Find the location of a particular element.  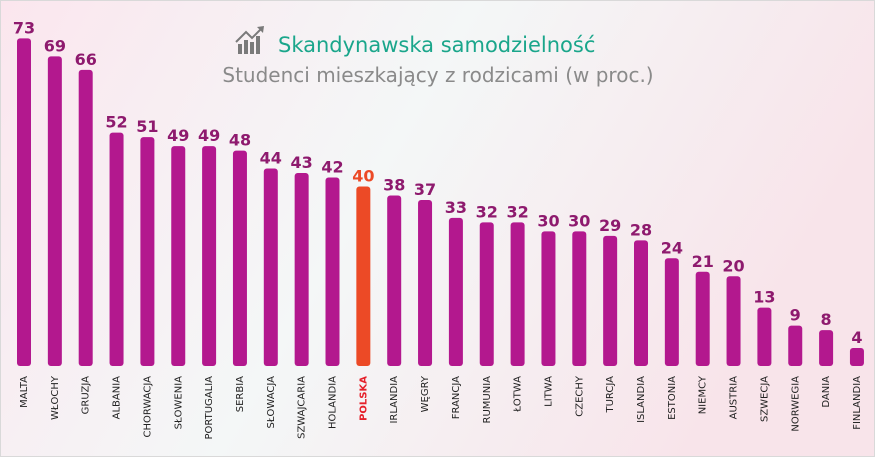

x-tick-label: ŁOTWA is located at coordinates (518, 394).